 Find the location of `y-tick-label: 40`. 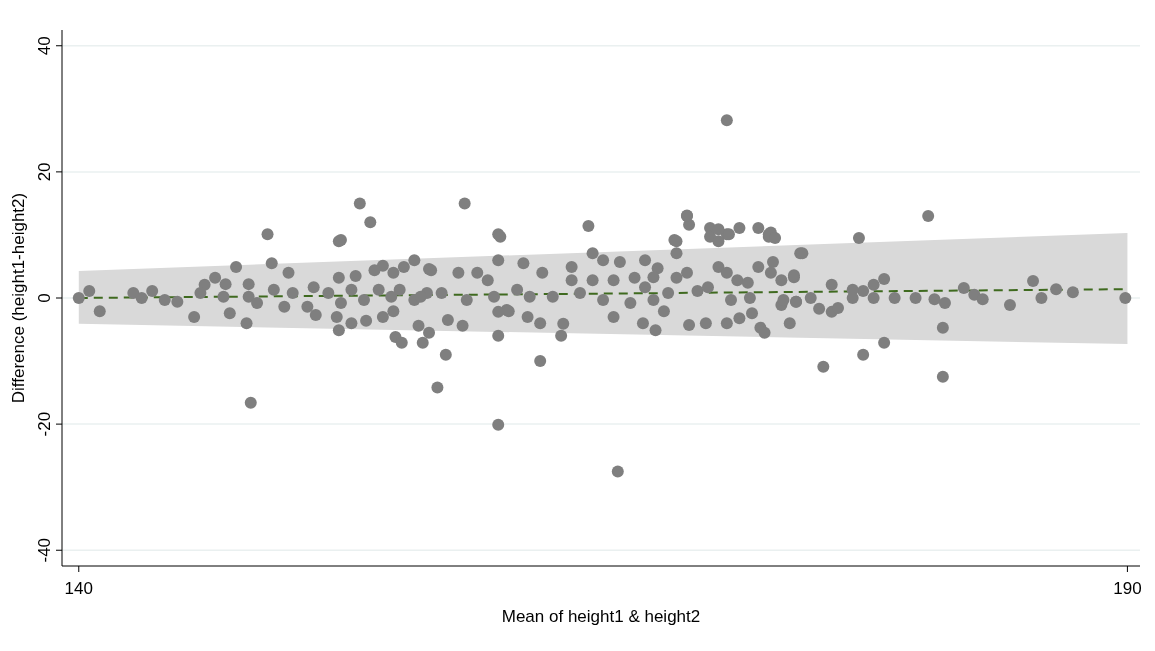

y-tick-label: 40 is located at coordinates (44, 46).